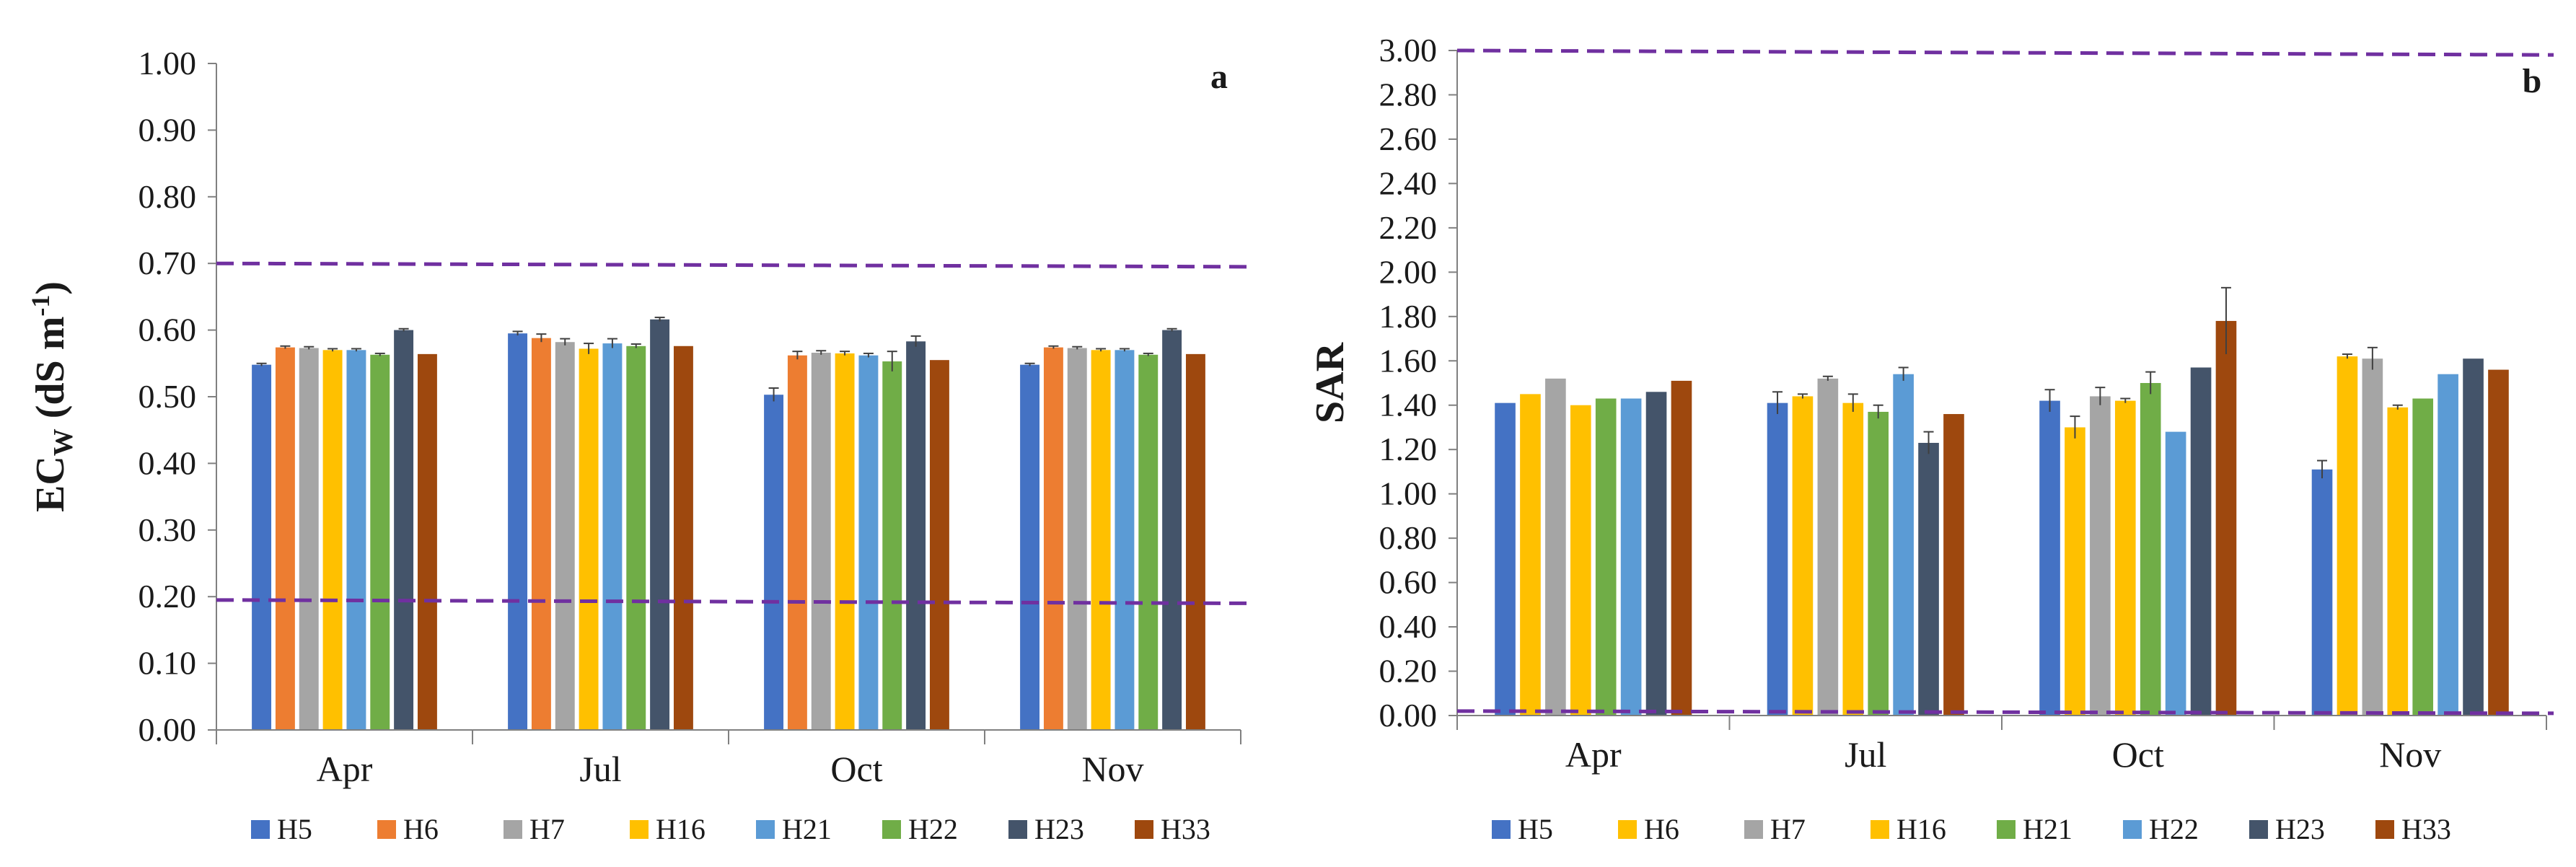 This screenshot has width=2576, height=867. Describe the element at coordinates (2384, 829) in the screenshot. I see `legend-swatch-b-H33` at that location.